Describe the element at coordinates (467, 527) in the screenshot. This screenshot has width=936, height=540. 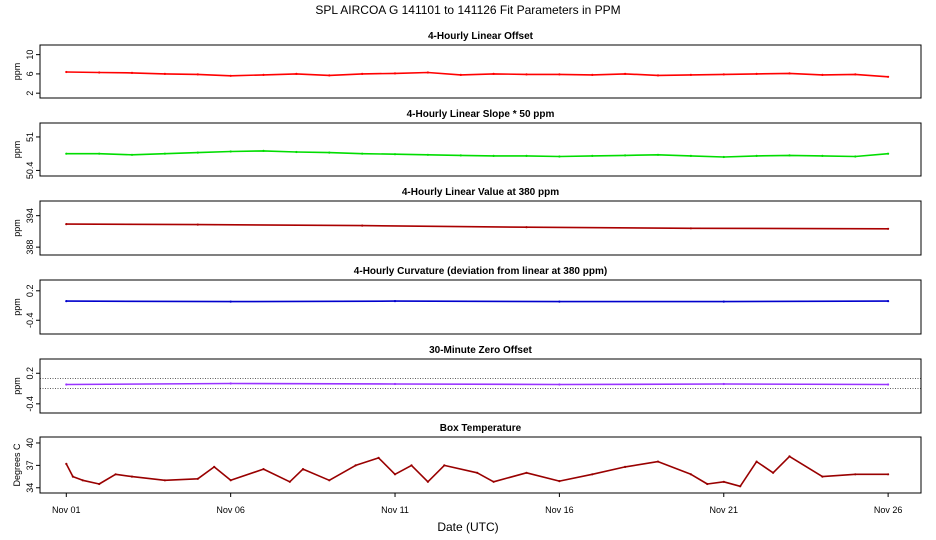
I see `x-axis-label: Date (UTC)` at that location.